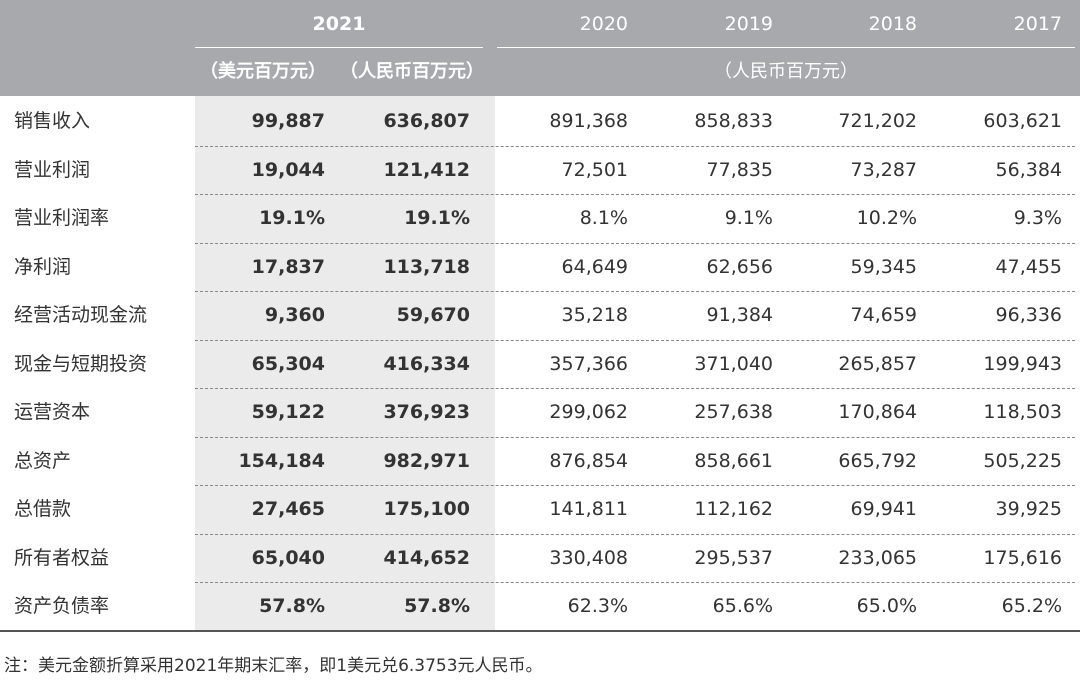 The height and width of the screenshot is (688, 1080). Describe the element at coordinates (748, 24) in the screenshot. I see `year-header: 2019` at that location.